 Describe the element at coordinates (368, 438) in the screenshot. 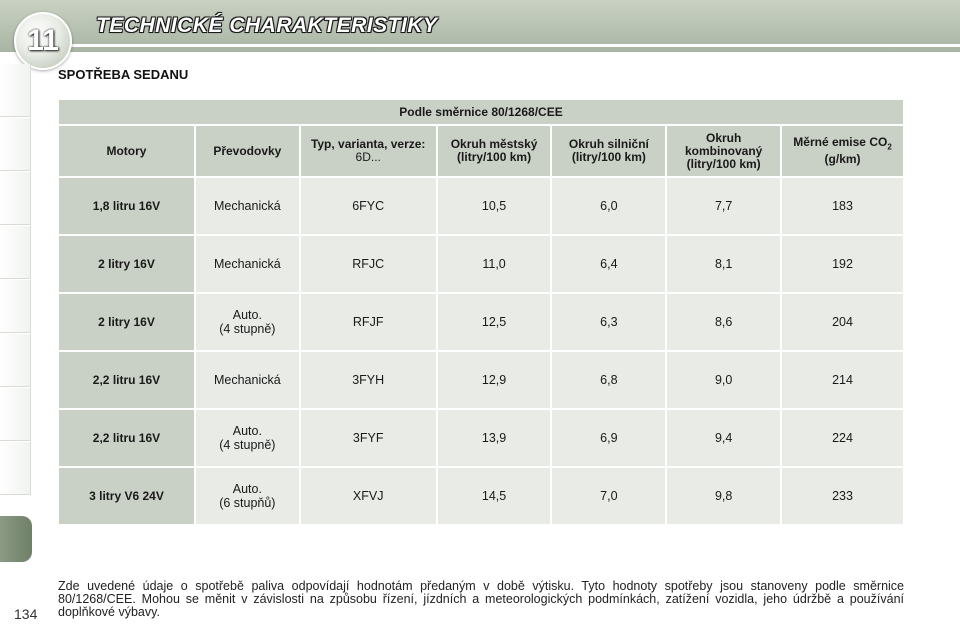

I see `cell-type: 3FYF` at that location.